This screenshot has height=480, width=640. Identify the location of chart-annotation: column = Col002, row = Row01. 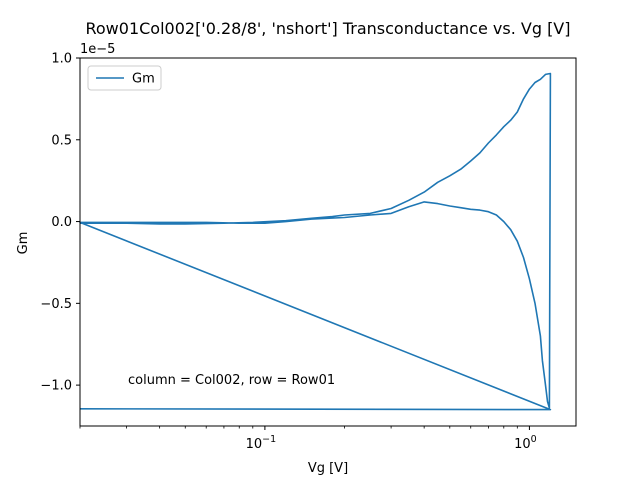
(231, 380).